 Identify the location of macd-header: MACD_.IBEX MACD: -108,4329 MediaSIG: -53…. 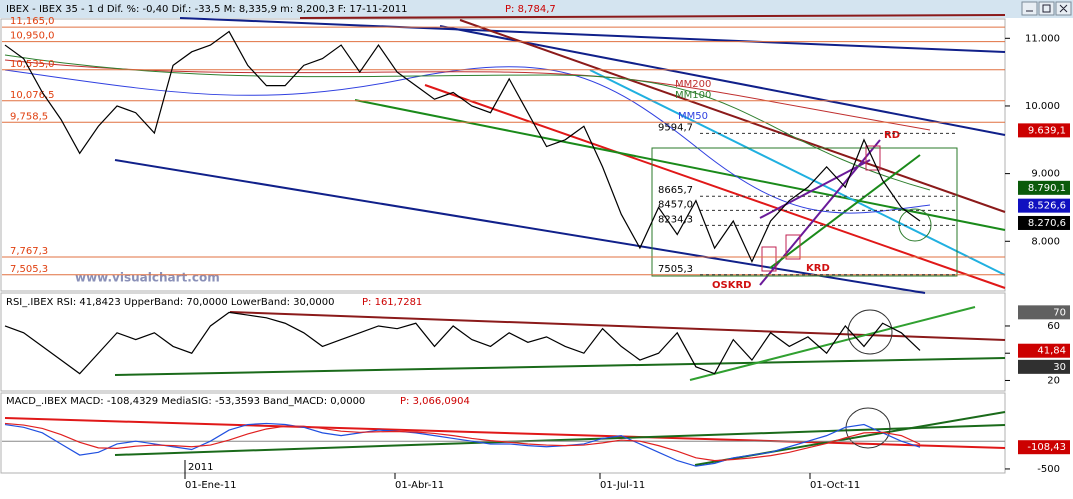
(185, 401).